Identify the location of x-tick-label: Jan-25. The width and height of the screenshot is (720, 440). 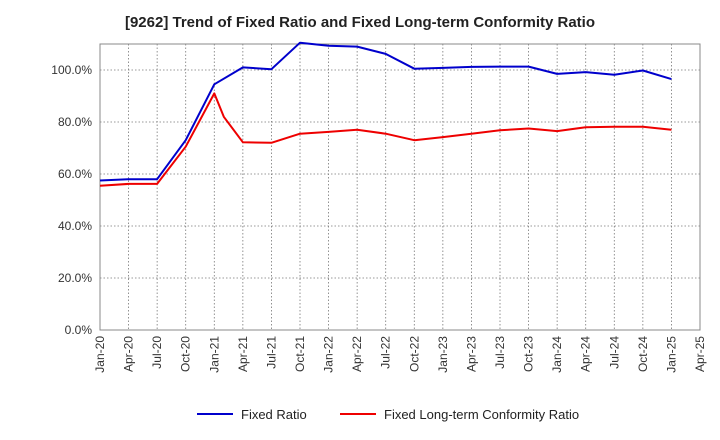
(671, 354).